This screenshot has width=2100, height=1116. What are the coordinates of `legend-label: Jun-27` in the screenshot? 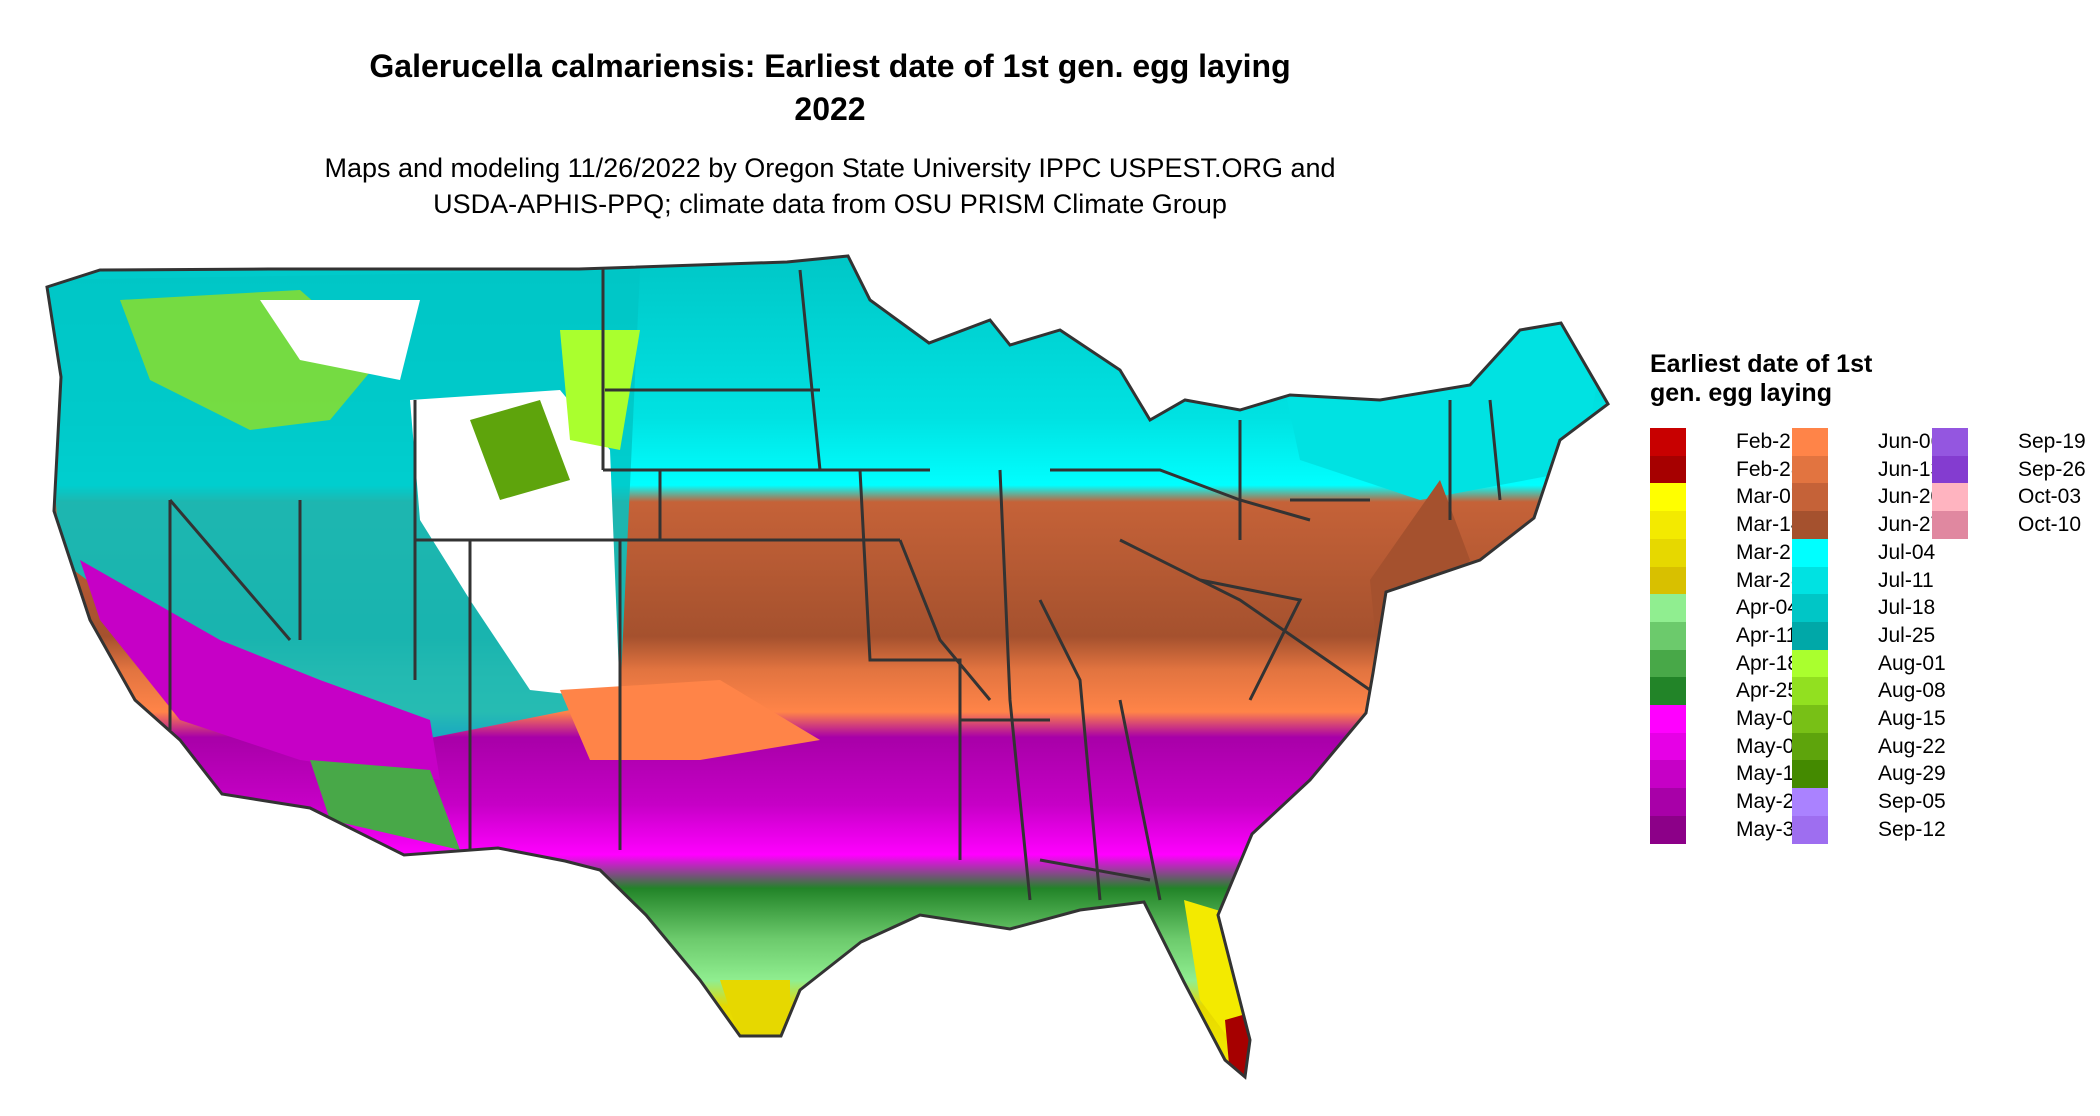 It's located at (1910, 525).